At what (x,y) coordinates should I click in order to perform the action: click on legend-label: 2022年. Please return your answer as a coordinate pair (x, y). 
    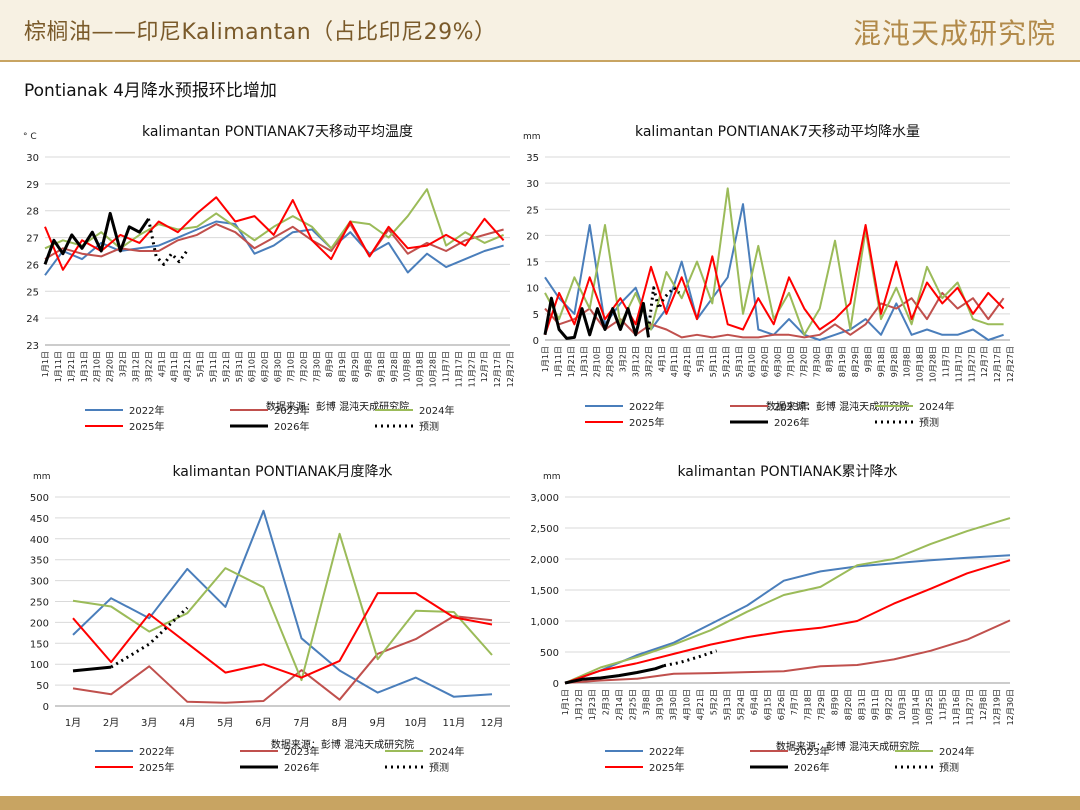
    Looking at the image, I should click on (646, 406).